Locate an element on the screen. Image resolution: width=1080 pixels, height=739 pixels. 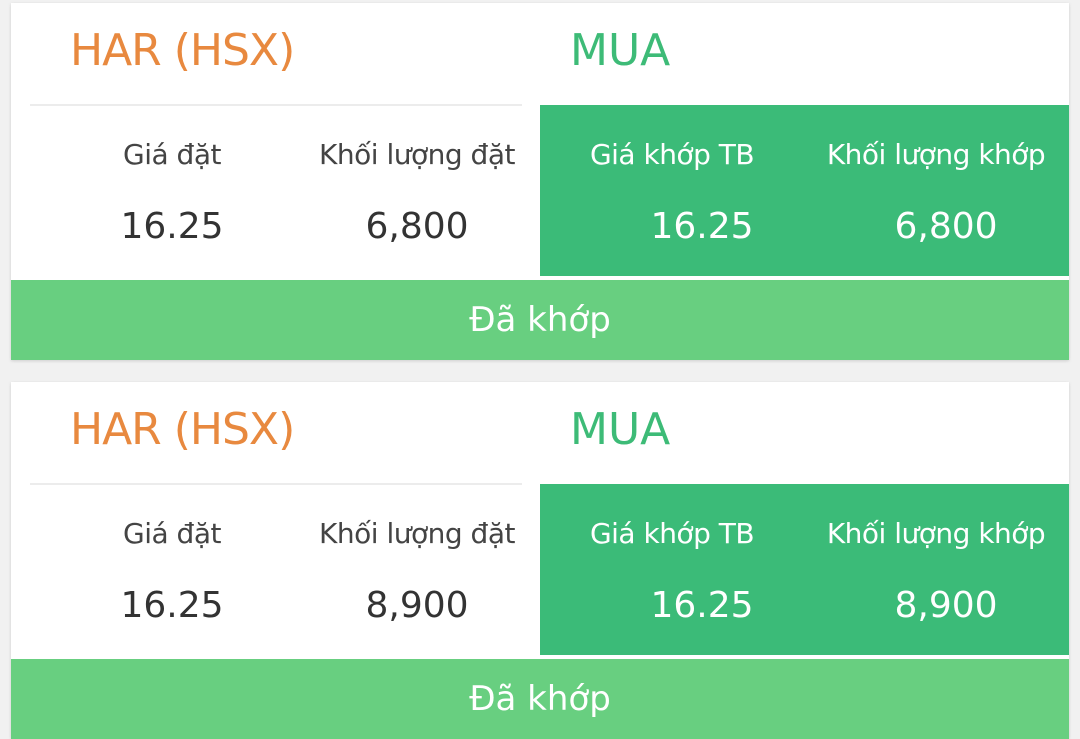
match-panel: Giá khớp TB Khối lượng khớp 16.25 6,800 is located at coordinates (804, 190).